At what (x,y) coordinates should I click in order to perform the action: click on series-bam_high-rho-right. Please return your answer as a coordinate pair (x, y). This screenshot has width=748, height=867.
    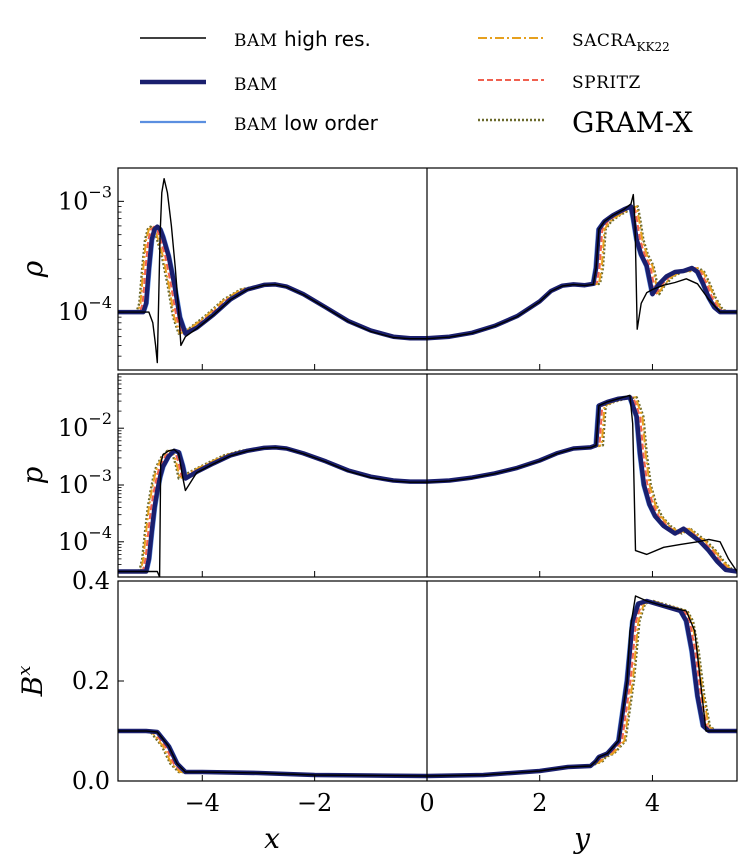
    Looking at the image, I should click on (581, 266).